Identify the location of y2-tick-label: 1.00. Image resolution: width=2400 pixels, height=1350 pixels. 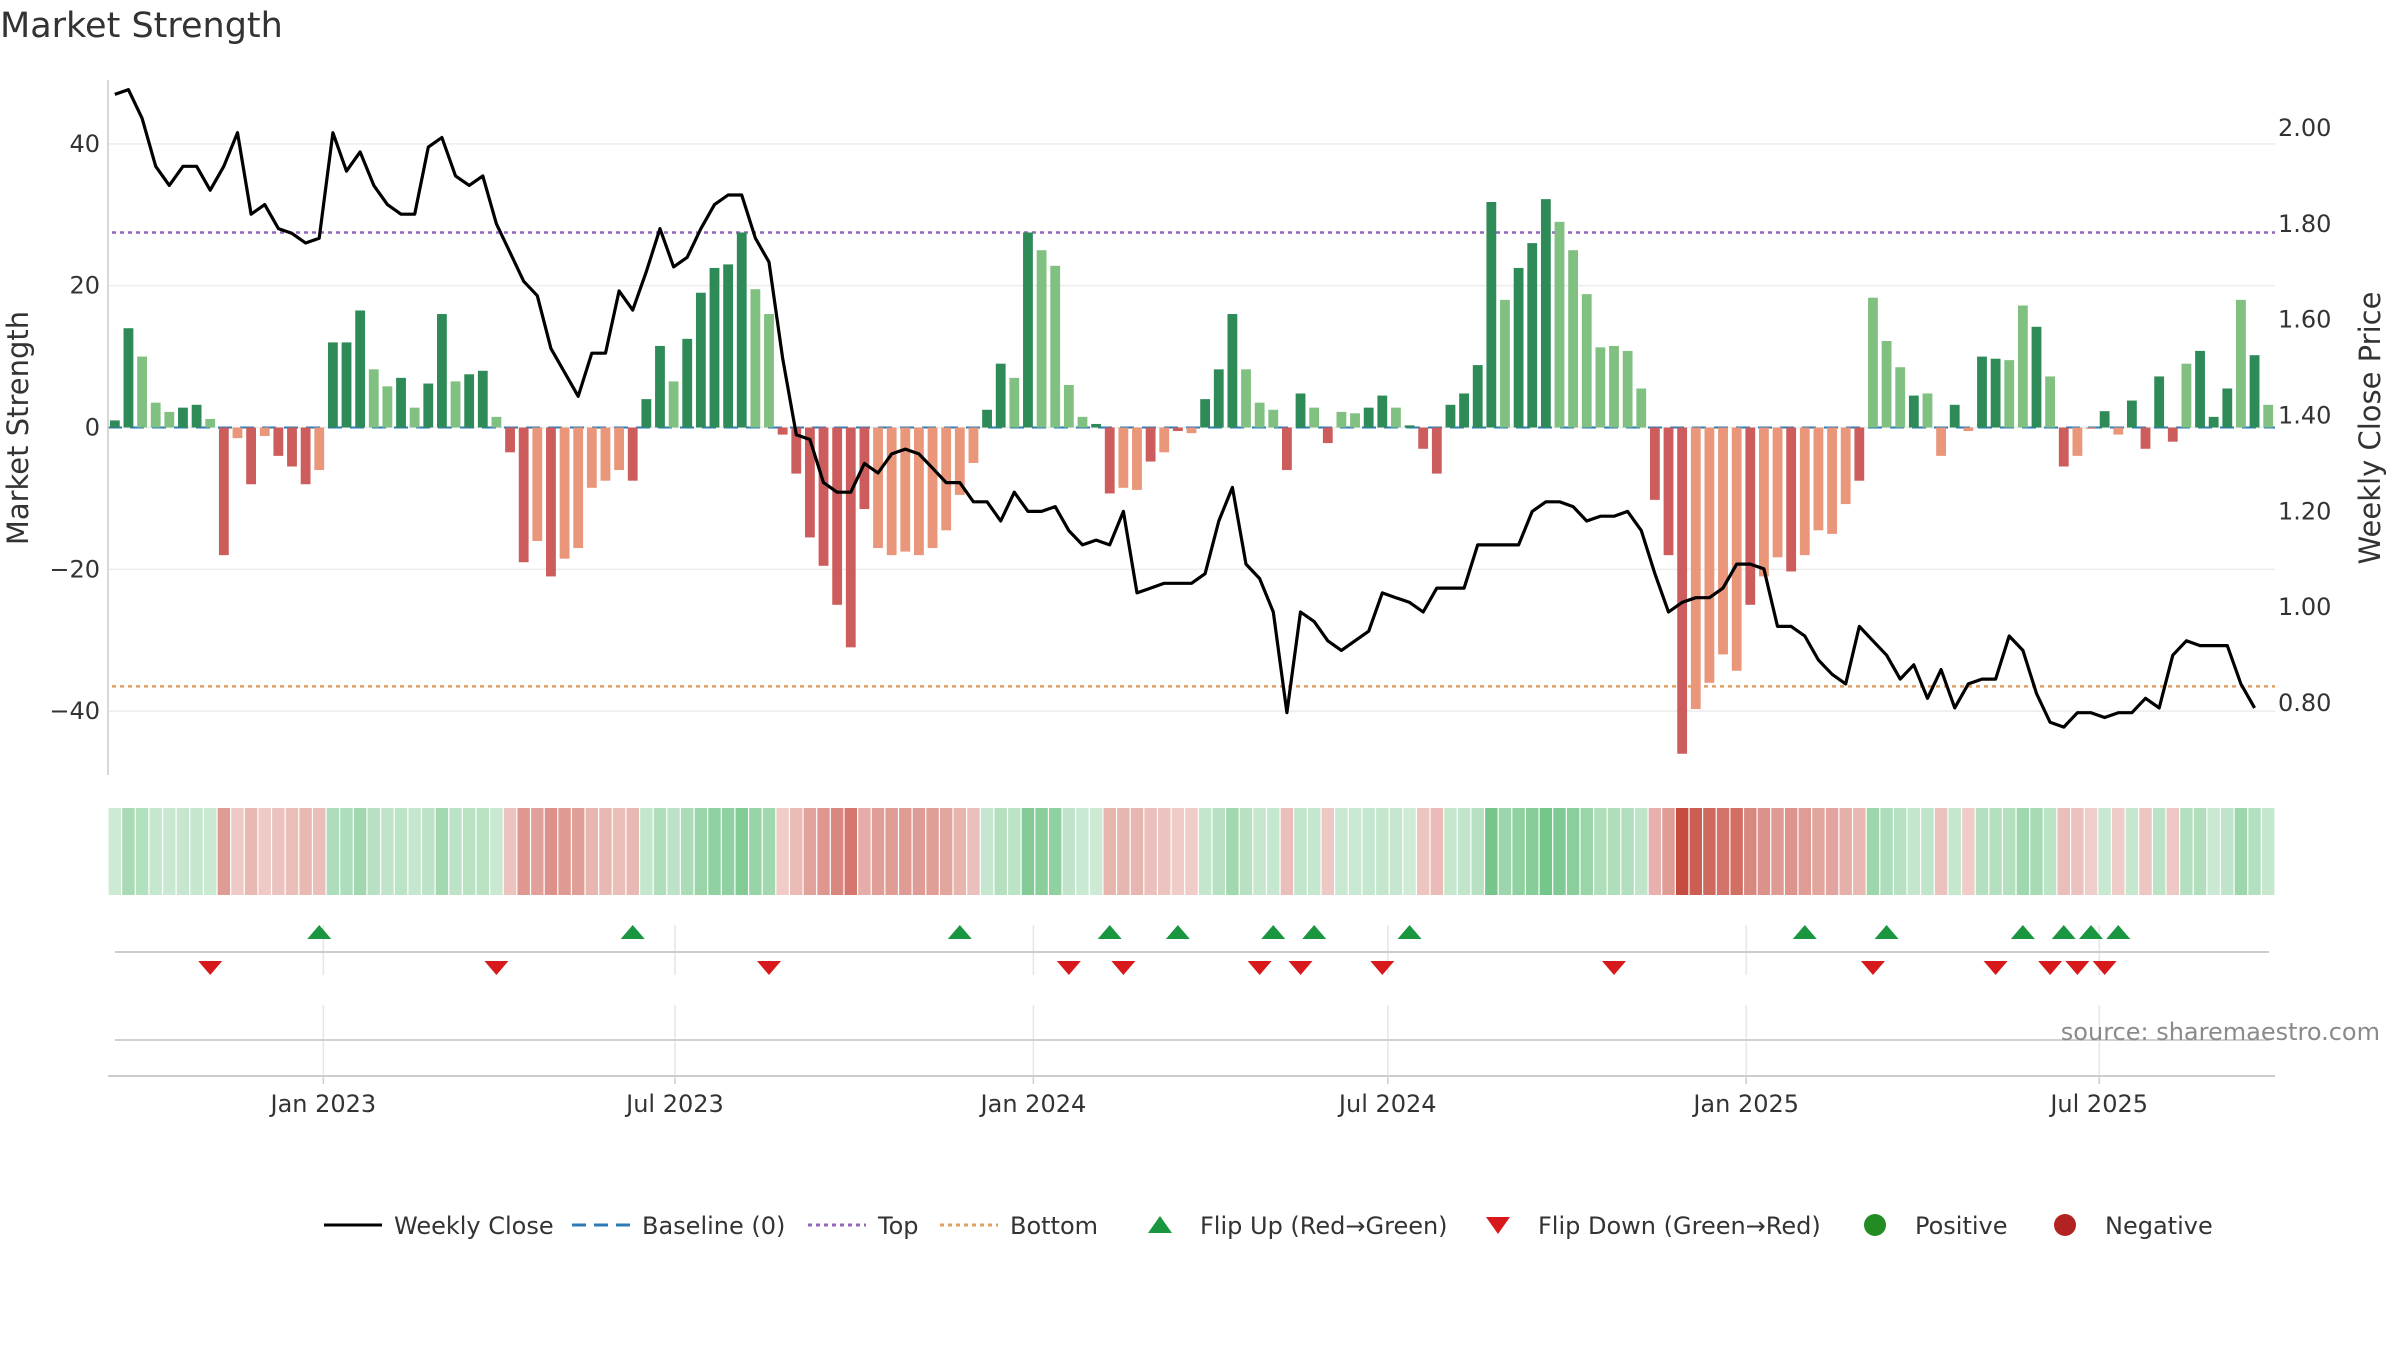
(2304, 607).